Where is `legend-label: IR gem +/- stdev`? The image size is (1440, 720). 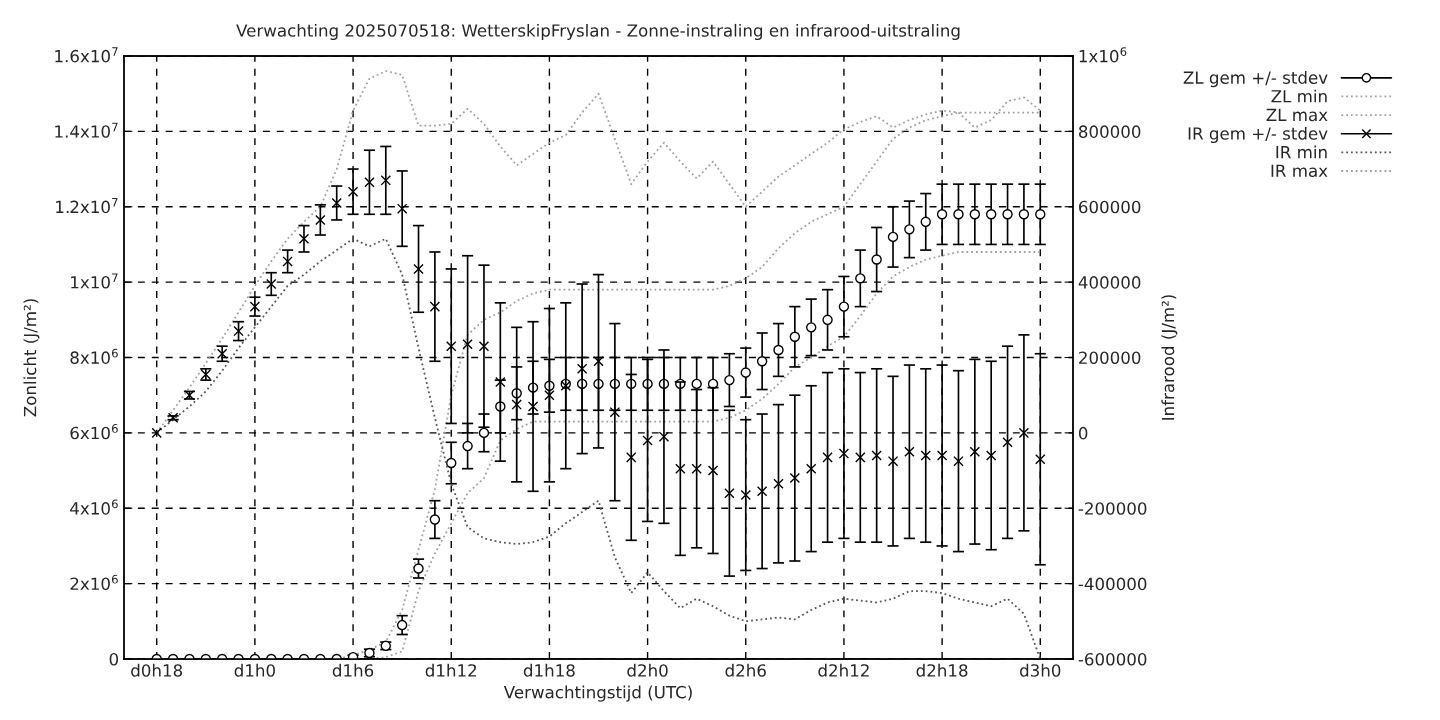
legend-label: IR gem +/- stdev is located at coordinates (1258, 135).